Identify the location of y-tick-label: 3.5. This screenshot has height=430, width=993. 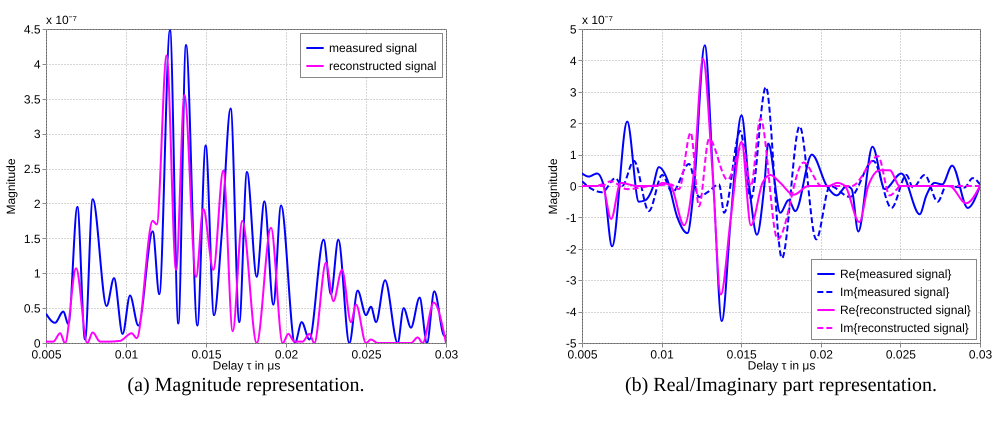
(32, 99).